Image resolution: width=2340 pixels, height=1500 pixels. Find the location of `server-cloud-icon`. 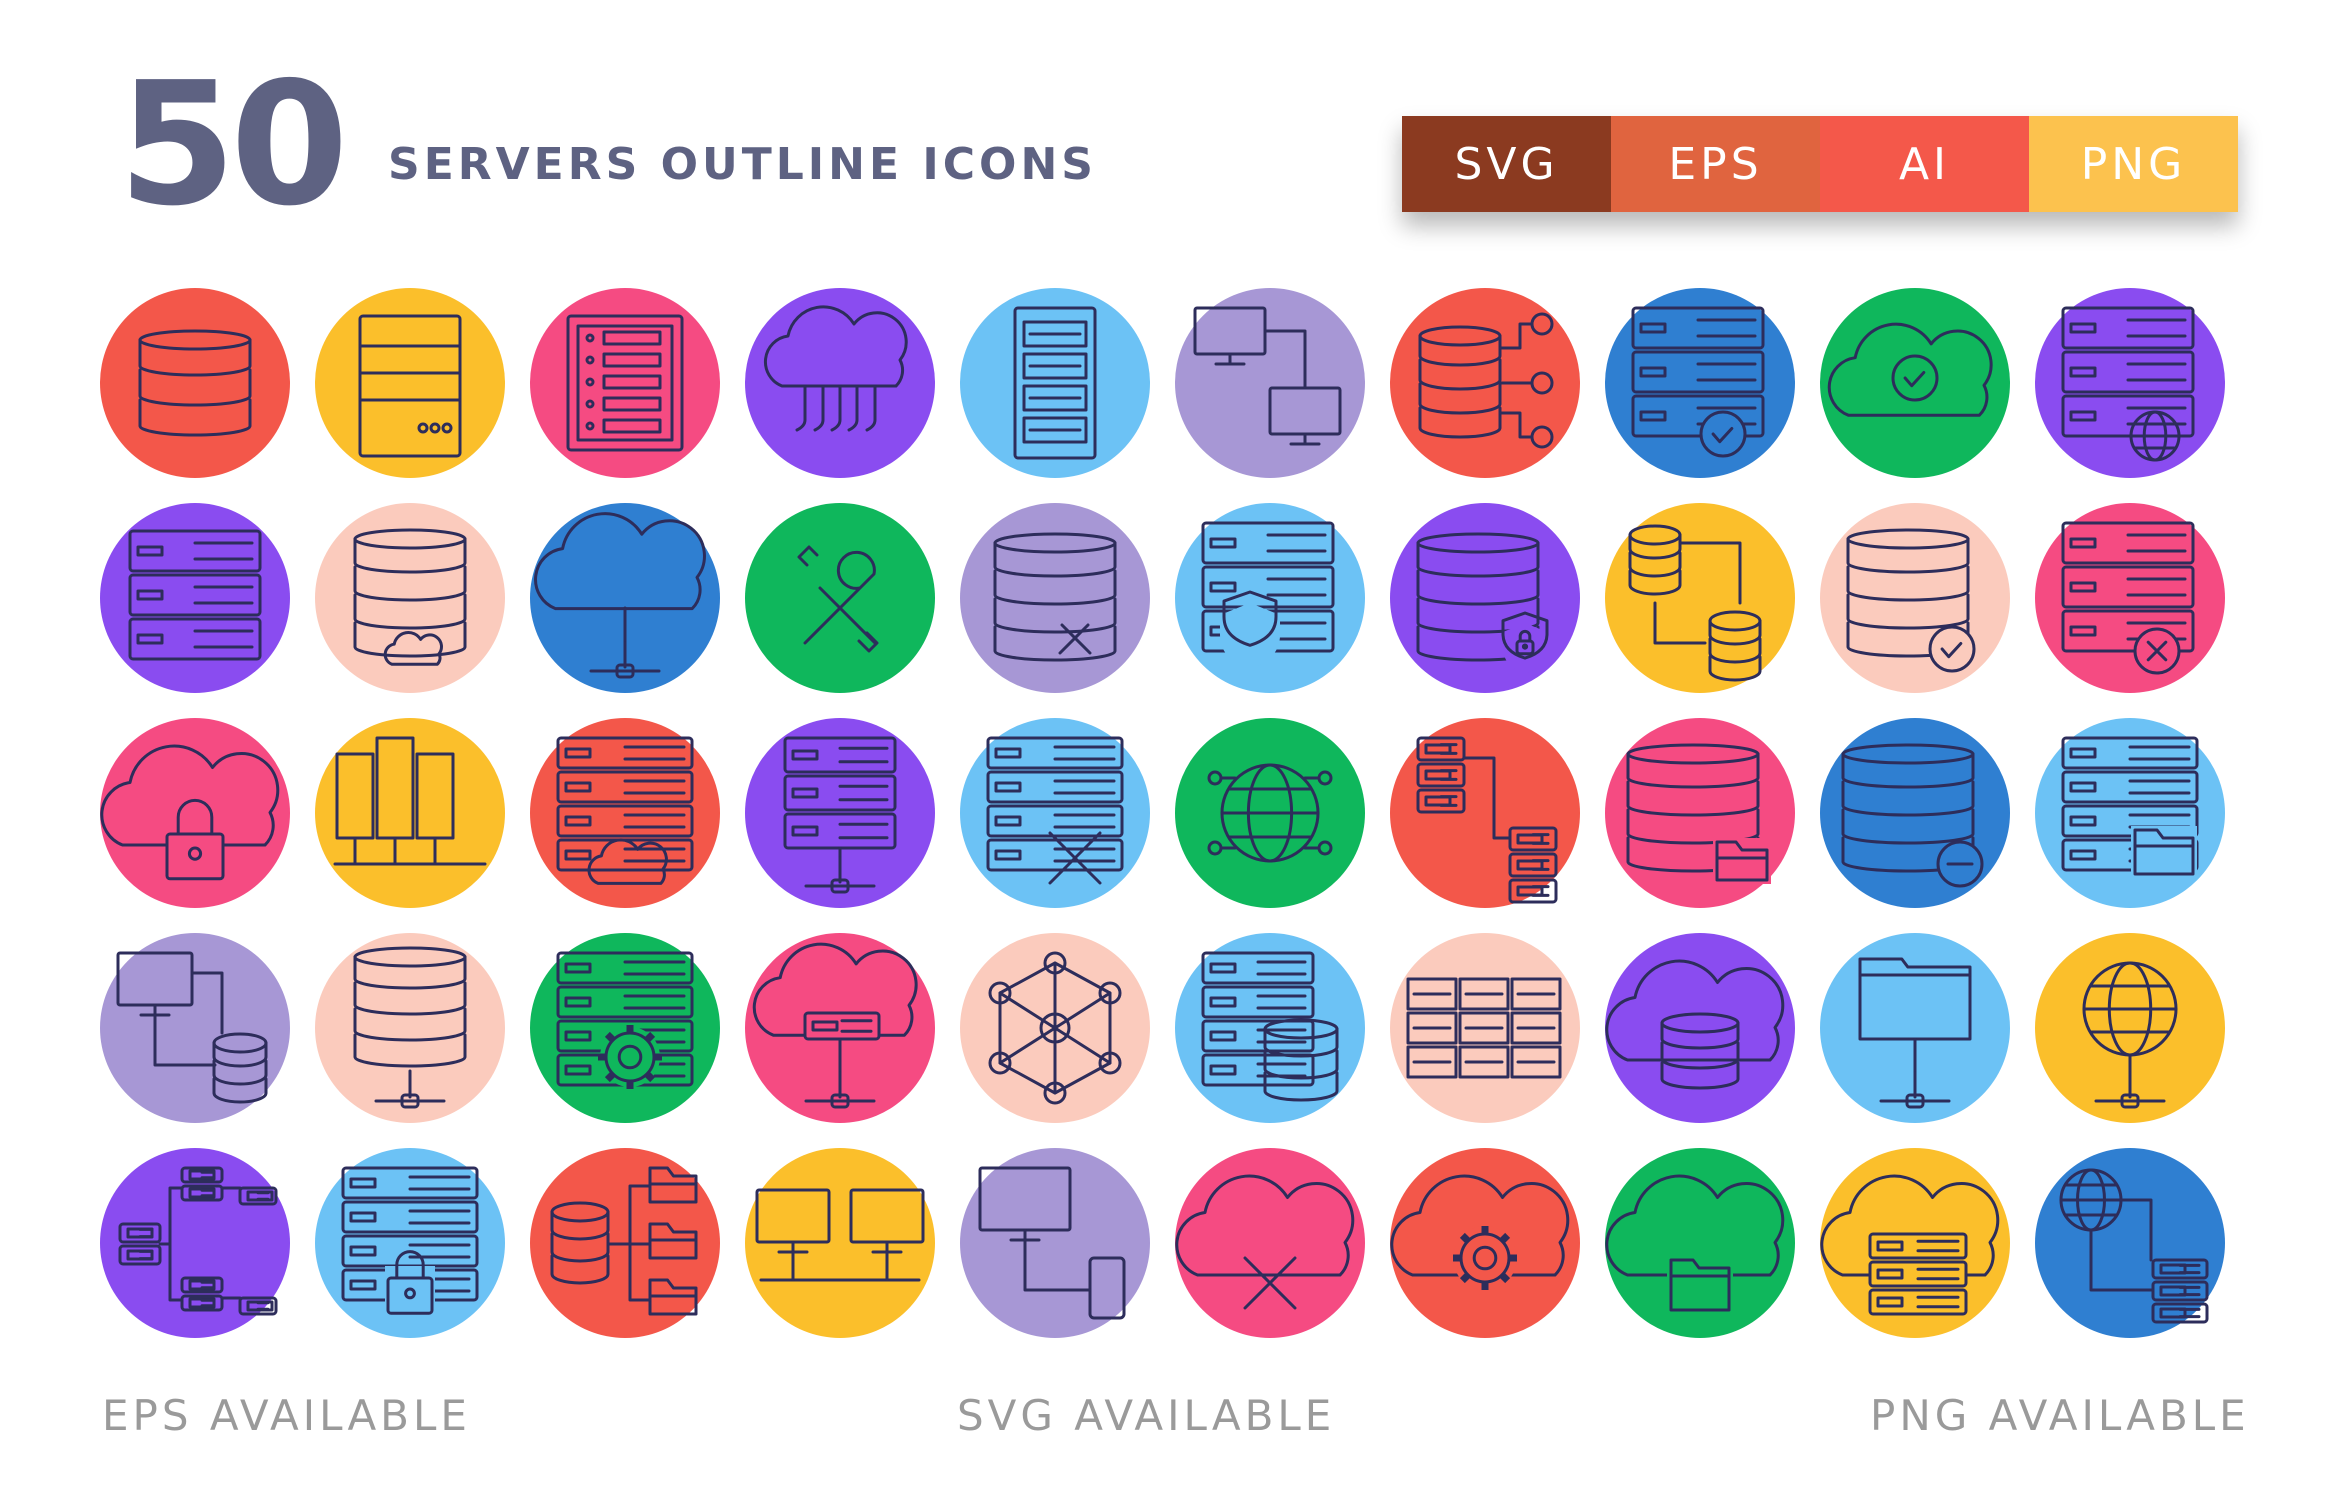

server-cloud-icon is located at coordinates (625, 813).